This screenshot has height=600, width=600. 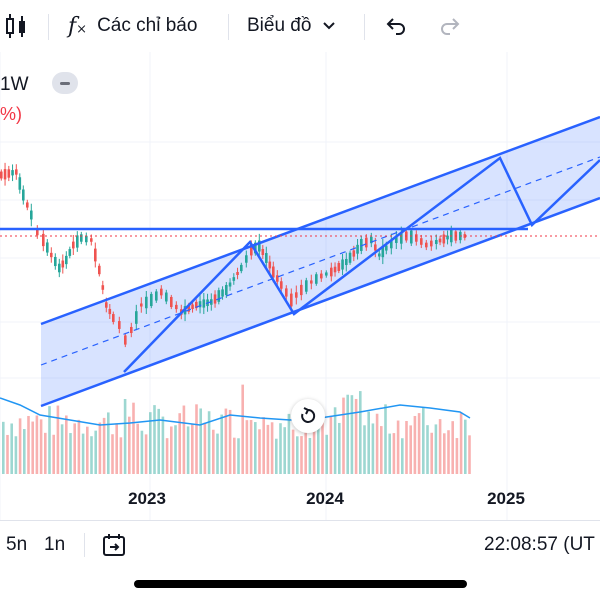 I want to click on redo-icon, so click(x=450, y=26).